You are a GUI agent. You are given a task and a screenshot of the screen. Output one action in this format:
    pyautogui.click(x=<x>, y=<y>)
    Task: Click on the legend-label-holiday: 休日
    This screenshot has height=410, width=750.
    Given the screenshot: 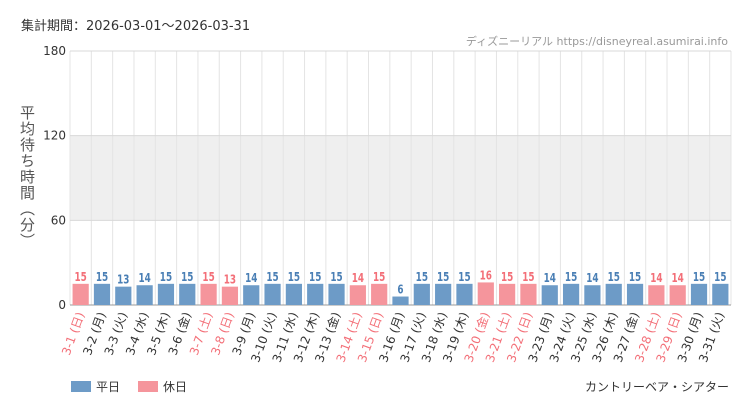 What is the action you would take?
    pyautogui.click(x=175, y=387)
    